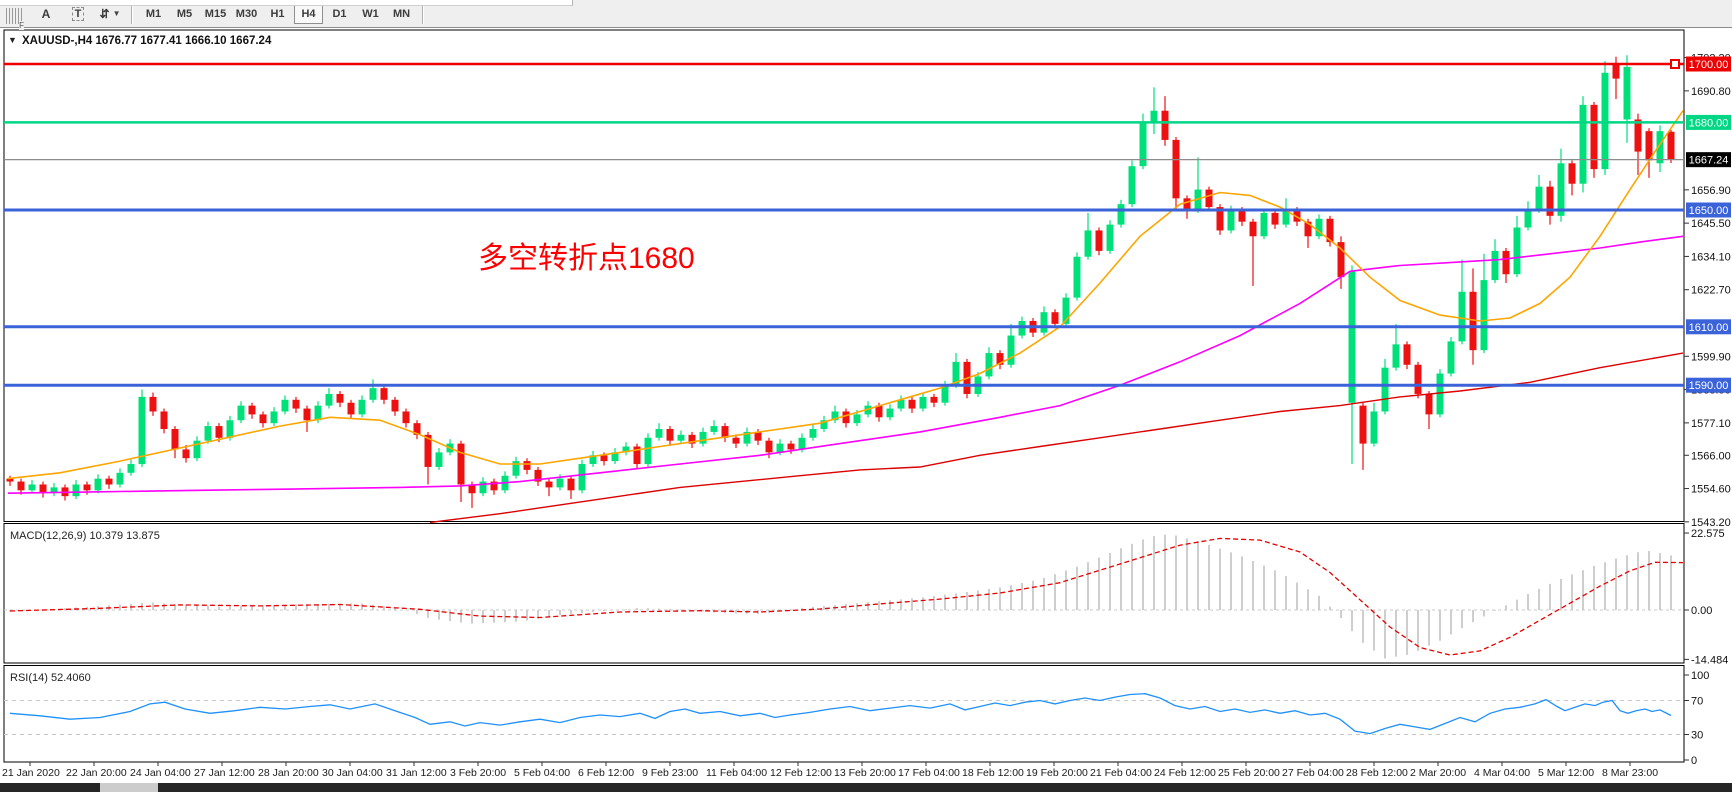 The width and height of the screenshot is (1732, 792). Describe the element at coordinates (840, 714) in the screenshot. I see `rsi-line` at that location.